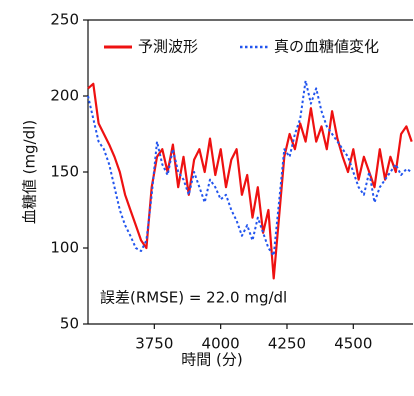  Describe the element at coordinates (211, 360) in the screenshot. I see `x-axis-label: 時間 (分)` at that location.